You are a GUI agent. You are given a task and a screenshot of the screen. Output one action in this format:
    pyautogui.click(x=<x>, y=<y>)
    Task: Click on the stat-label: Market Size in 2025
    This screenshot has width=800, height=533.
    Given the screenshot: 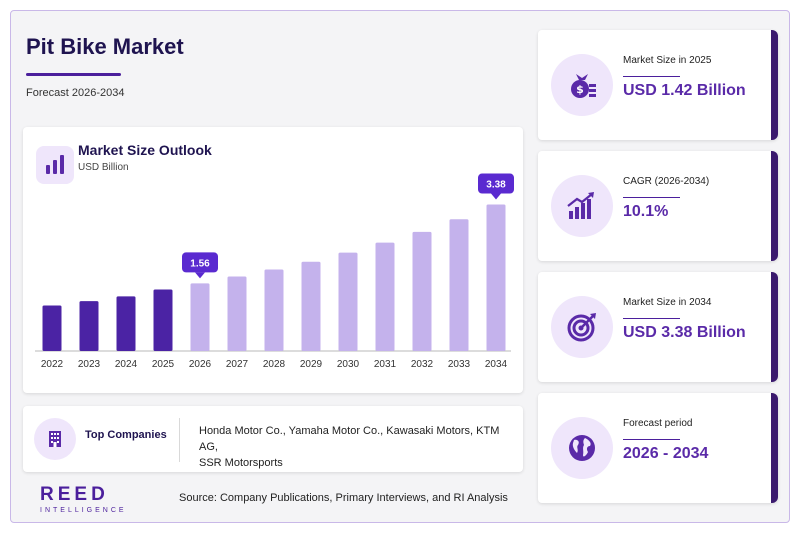 What is the action you would take?
    pyautogui.click(x=667, y=60)
    